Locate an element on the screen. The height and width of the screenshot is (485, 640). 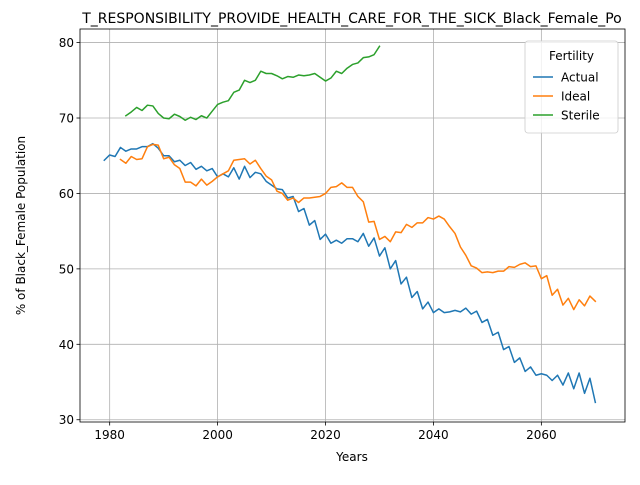
y-axis-label: % of Black_Female Population is located at coordinates (21, 225).